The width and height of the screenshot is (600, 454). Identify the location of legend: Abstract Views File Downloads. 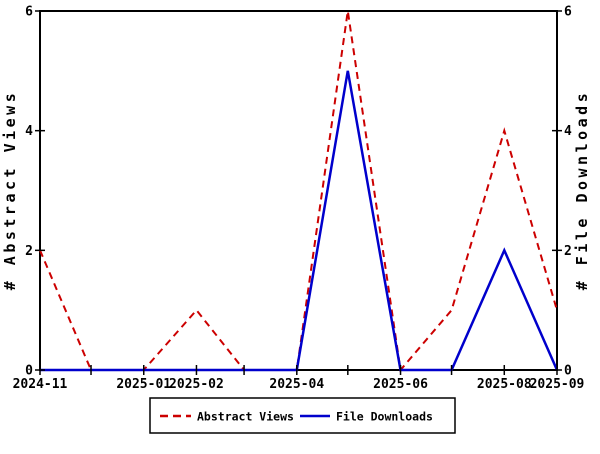
(302, 415).